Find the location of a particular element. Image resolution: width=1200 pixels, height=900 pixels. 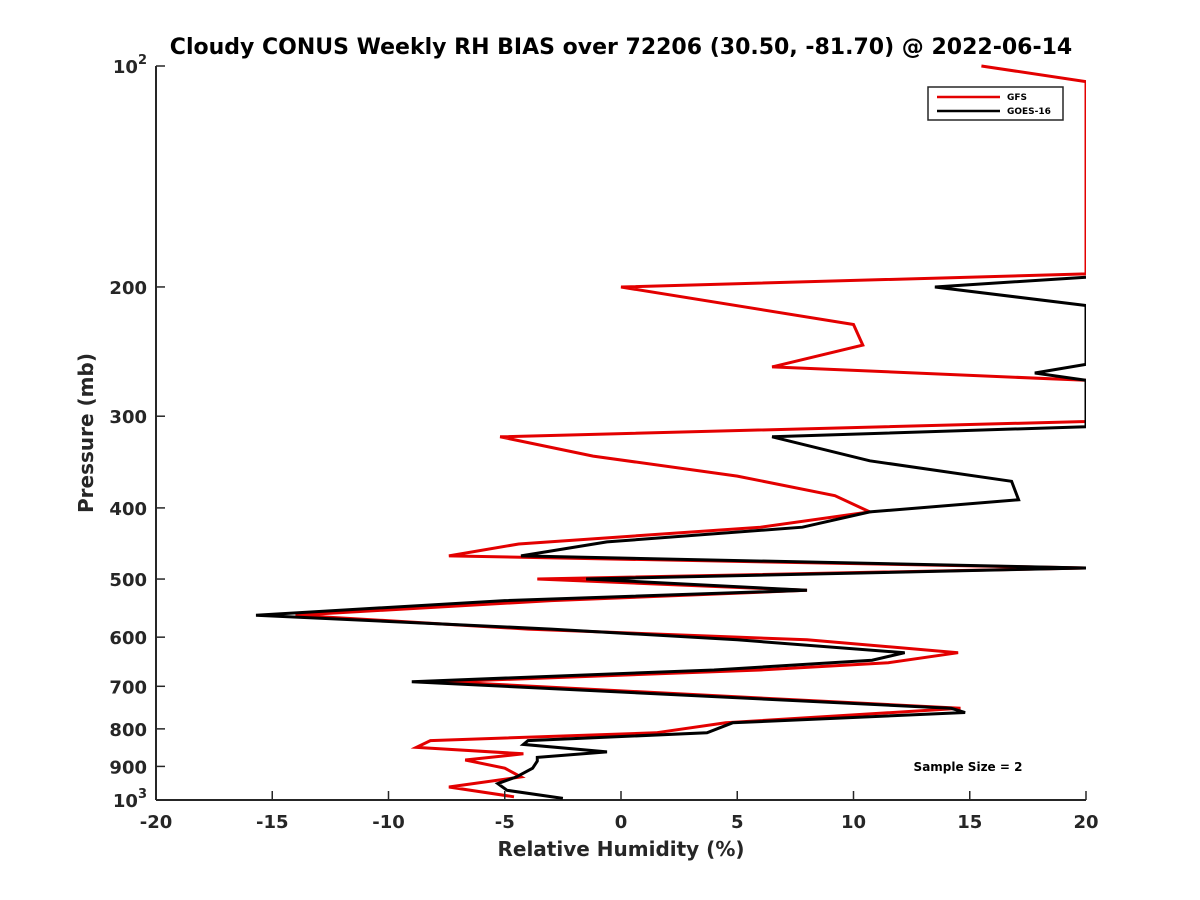

y-tick-label: 10² is located at coordinates (130, 65).